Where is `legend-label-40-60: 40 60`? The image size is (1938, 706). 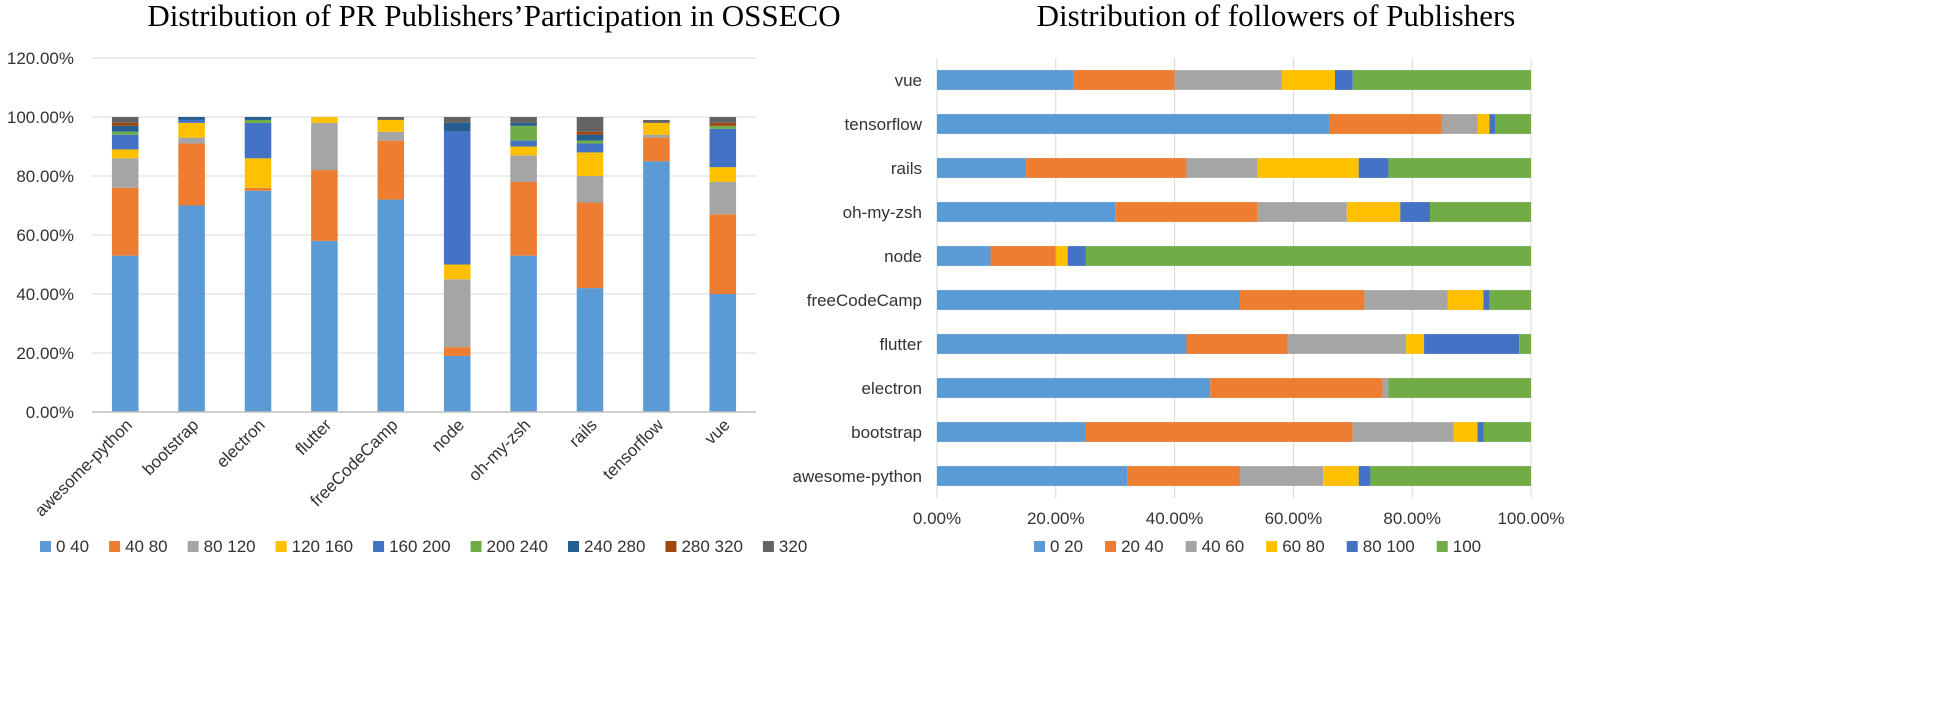
legend-label-40-60: 40 60 is located at coordinates (1223, 546).